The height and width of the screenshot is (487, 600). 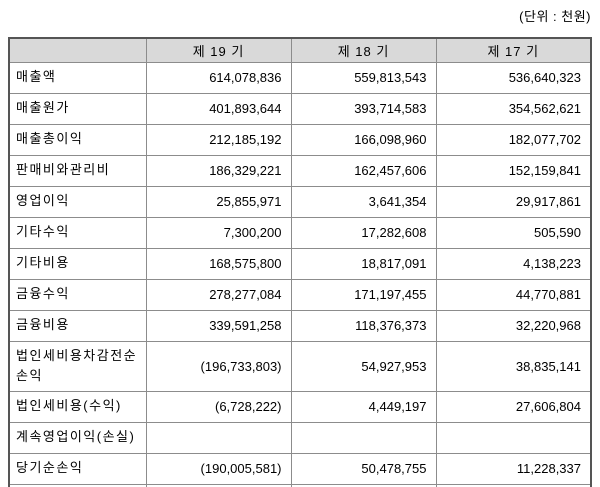 I want to click on table-cell: 166,098,960, so click(x=363, y=139).